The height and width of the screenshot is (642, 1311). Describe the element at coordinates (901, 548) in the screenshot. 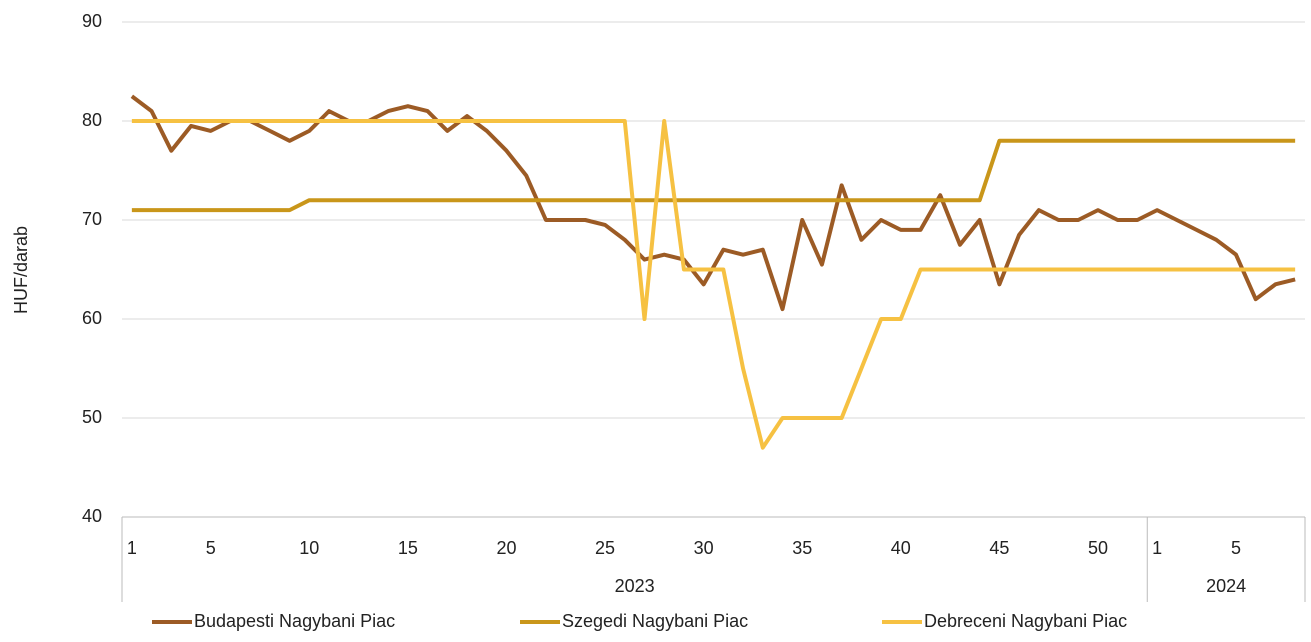

I see `x-tick-label: 40` at that location.